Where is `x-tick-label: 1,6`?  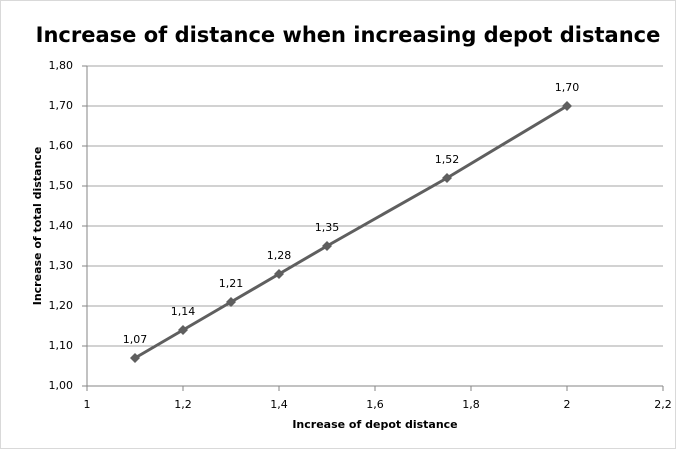
x-tick-label: 1,6 is located at coordinates (375, 404).